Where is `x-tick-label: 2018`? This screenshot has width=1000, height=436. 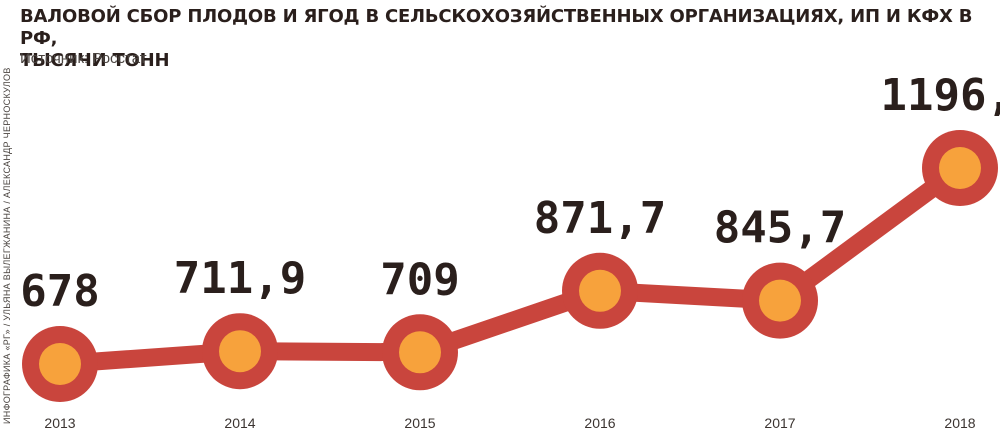 x-tick-label: 2018 is located at coordinates (959, 423).